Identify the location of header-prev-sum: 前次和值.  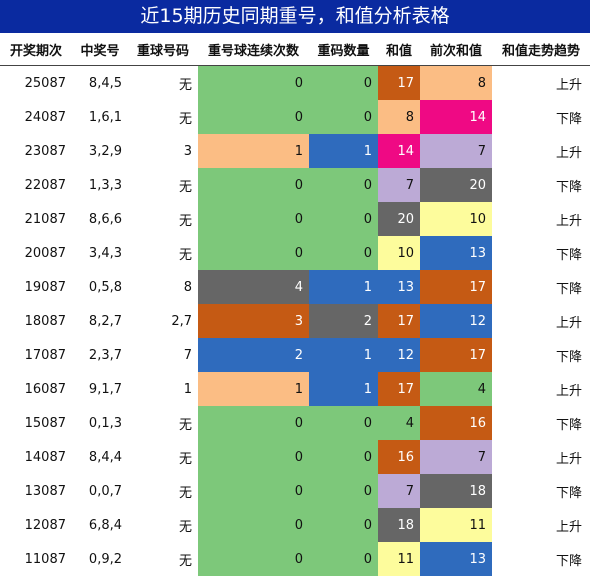
(456, 49).